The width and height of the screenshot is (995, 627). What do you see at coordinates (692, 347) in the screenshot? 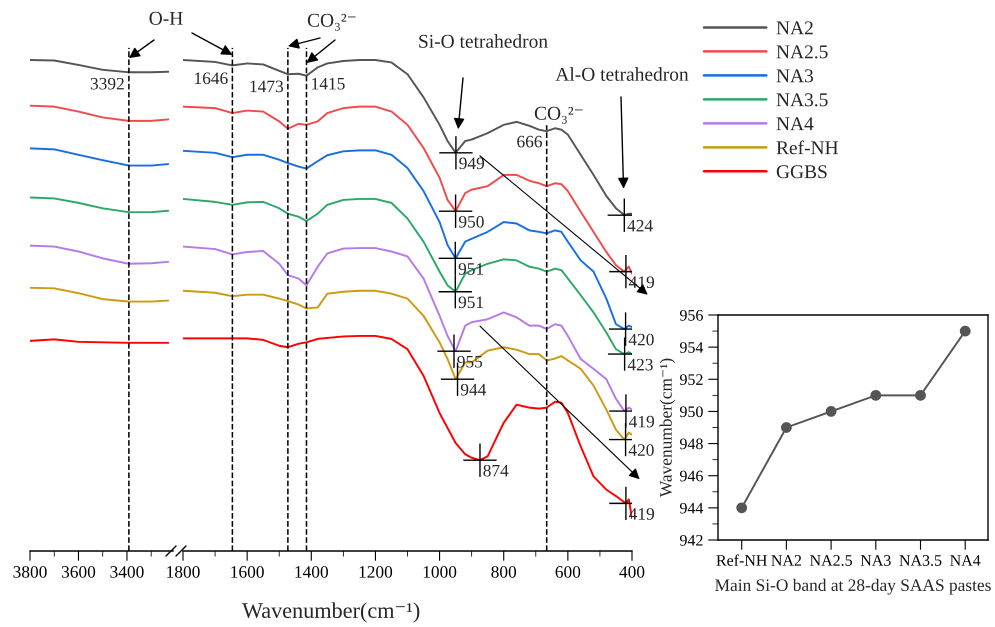
I see `y-tick-label: 954` at bounding box center [692, 347].